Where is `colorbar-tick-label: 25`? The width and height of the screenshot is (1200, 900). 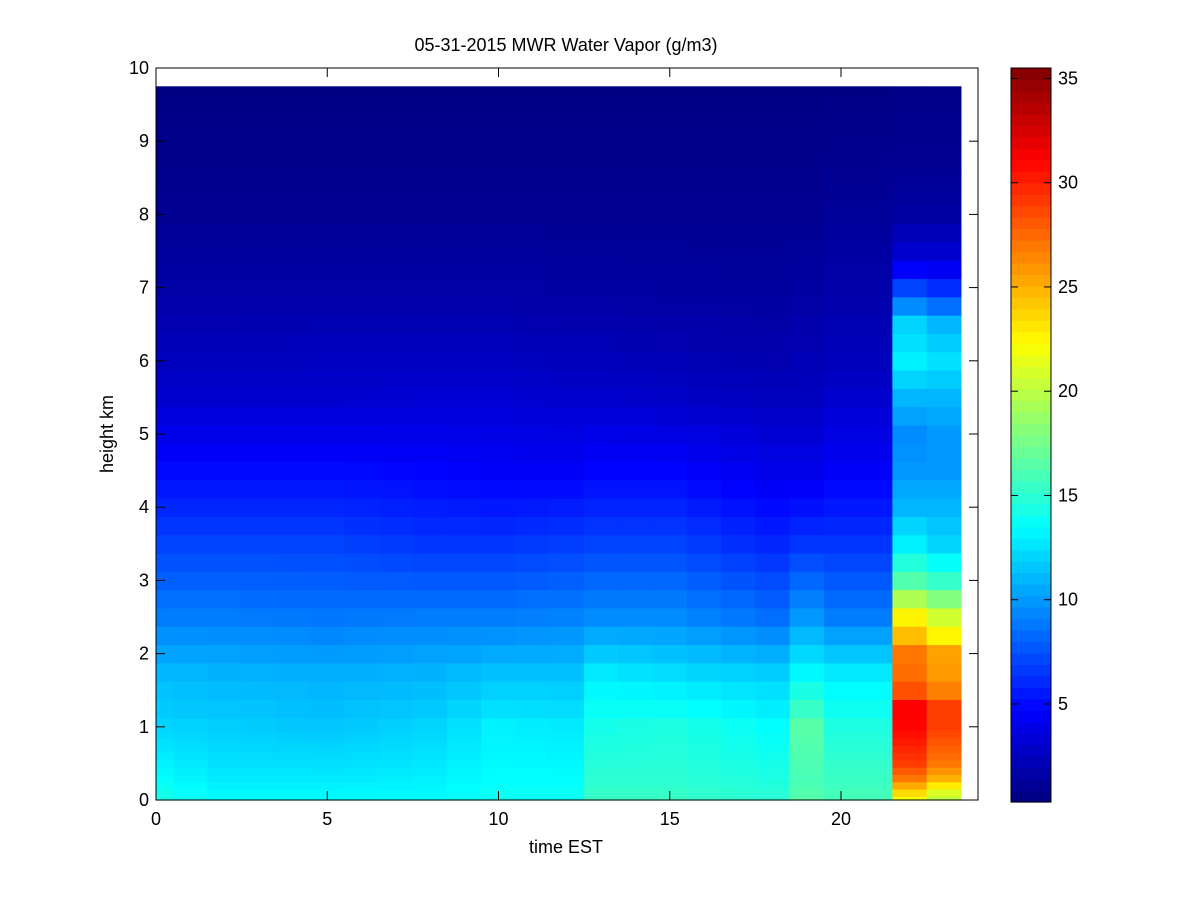 colorbar-tick-label: 25 is located at coordinates (1068, 287).